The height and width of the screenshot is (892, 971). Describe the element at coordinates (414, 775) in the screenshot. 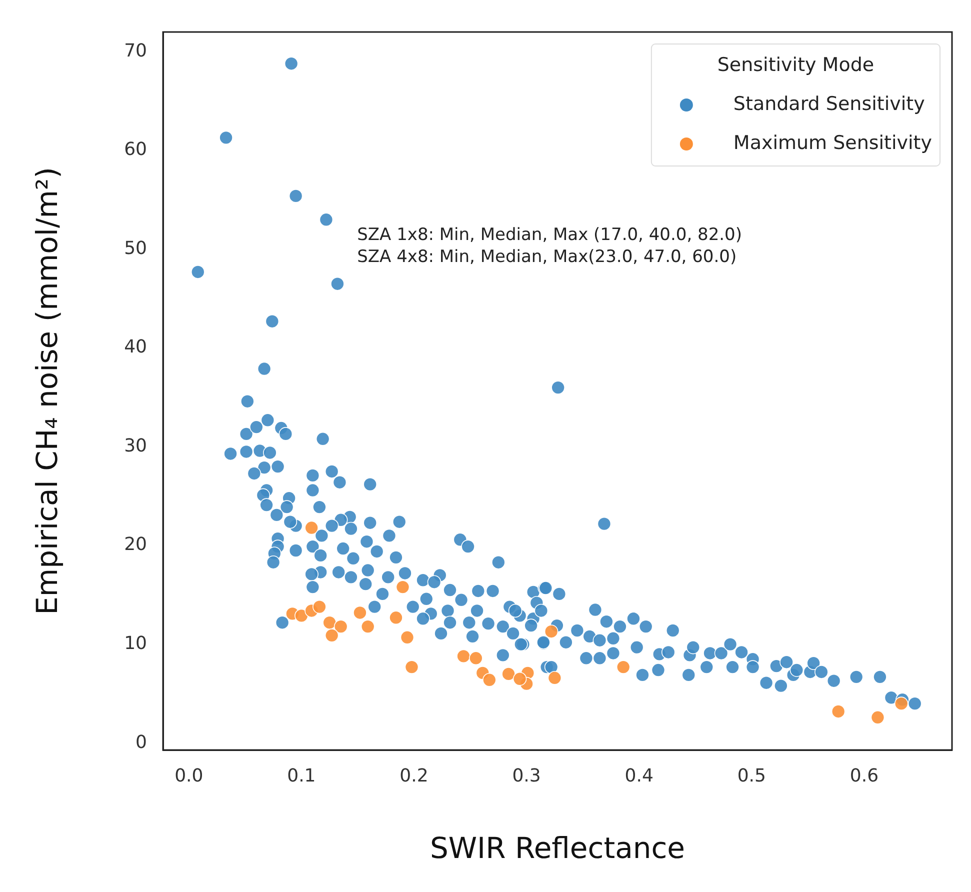

I see `x-tick-label: 0.2` at that location.